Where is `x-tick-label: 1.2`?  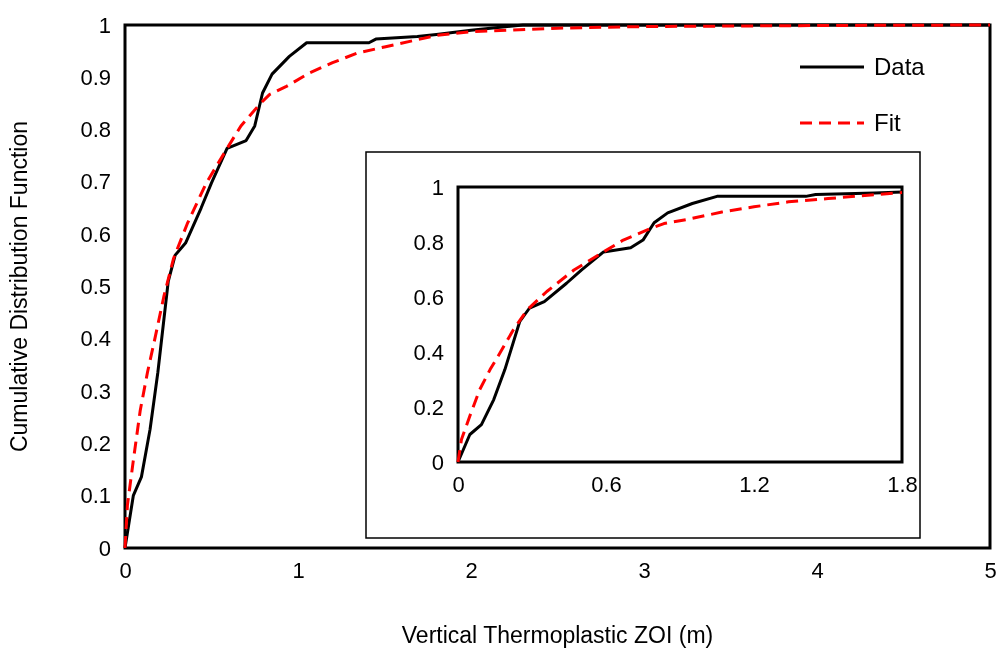 x-tick-label: 1.2 is located at coordinates (754, 484).